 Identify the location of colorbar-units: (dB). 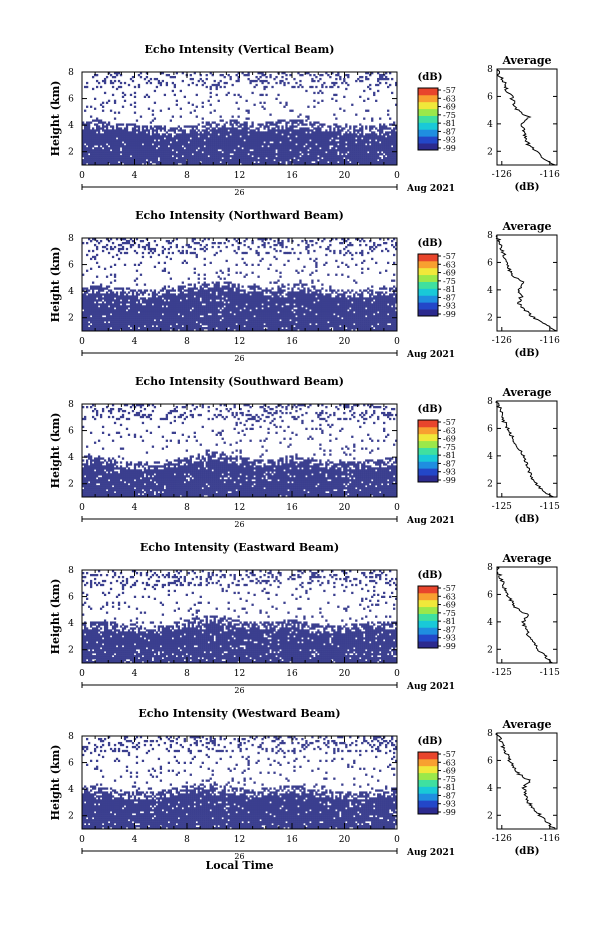
(430, 77).